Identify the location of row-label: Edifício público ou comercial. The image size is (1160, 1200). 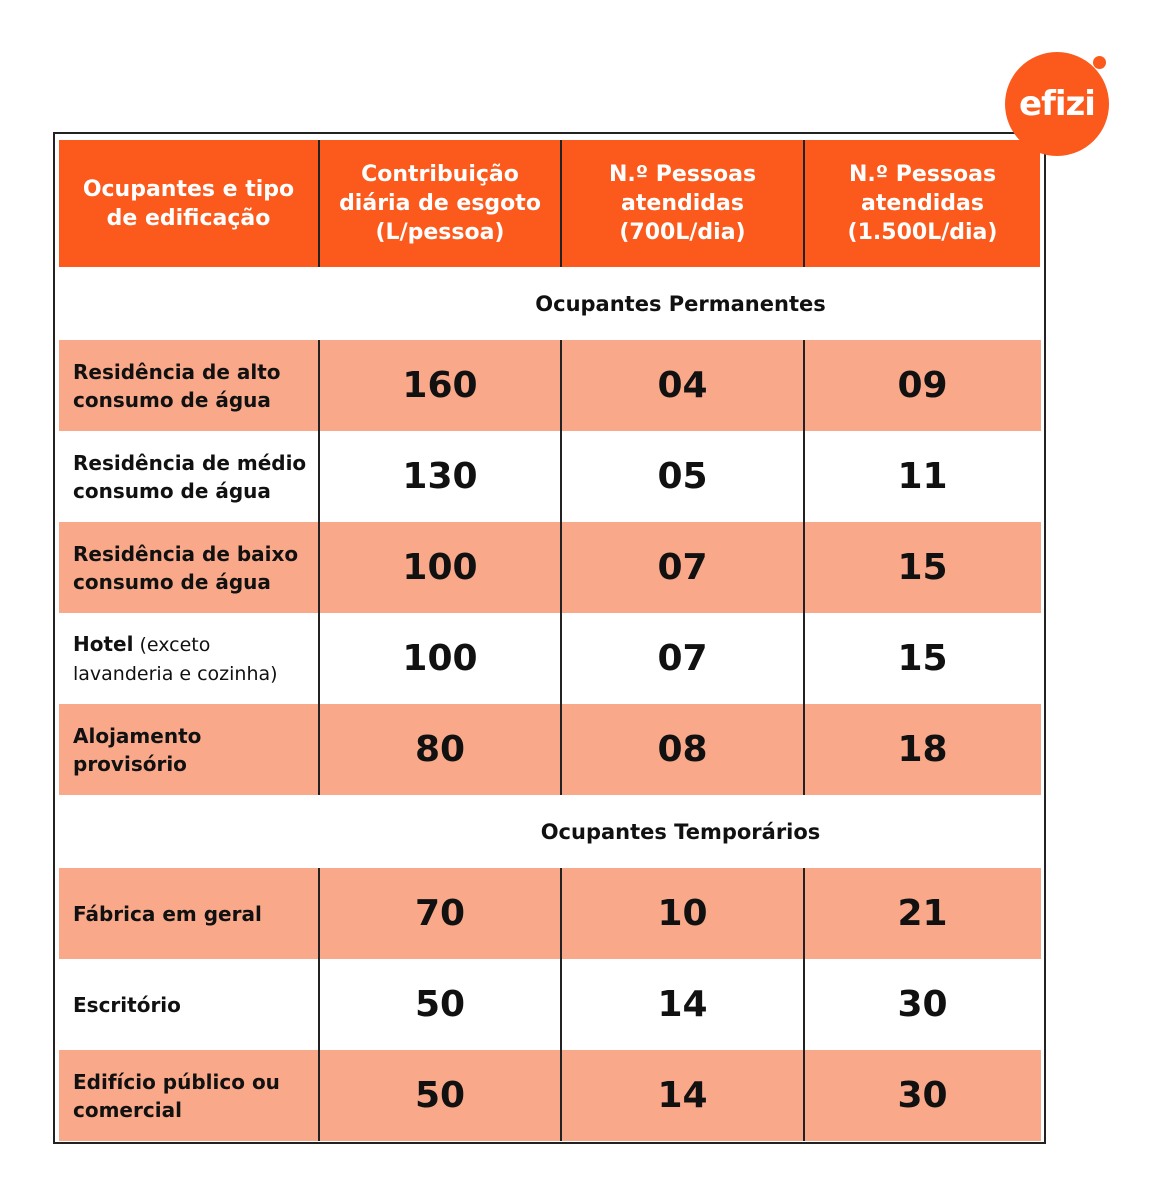
(188, 1095).